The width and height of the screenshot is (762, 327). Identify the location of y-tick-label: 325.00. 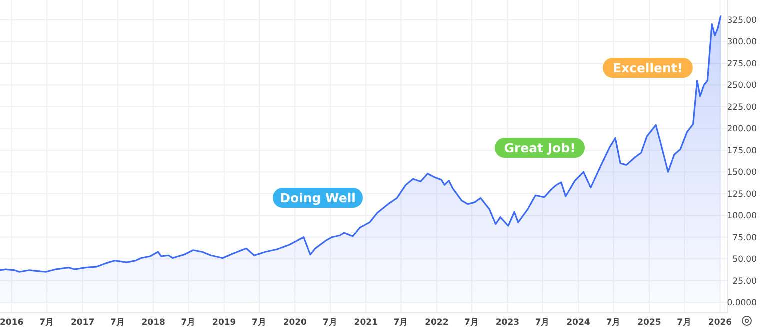
(742, 21).